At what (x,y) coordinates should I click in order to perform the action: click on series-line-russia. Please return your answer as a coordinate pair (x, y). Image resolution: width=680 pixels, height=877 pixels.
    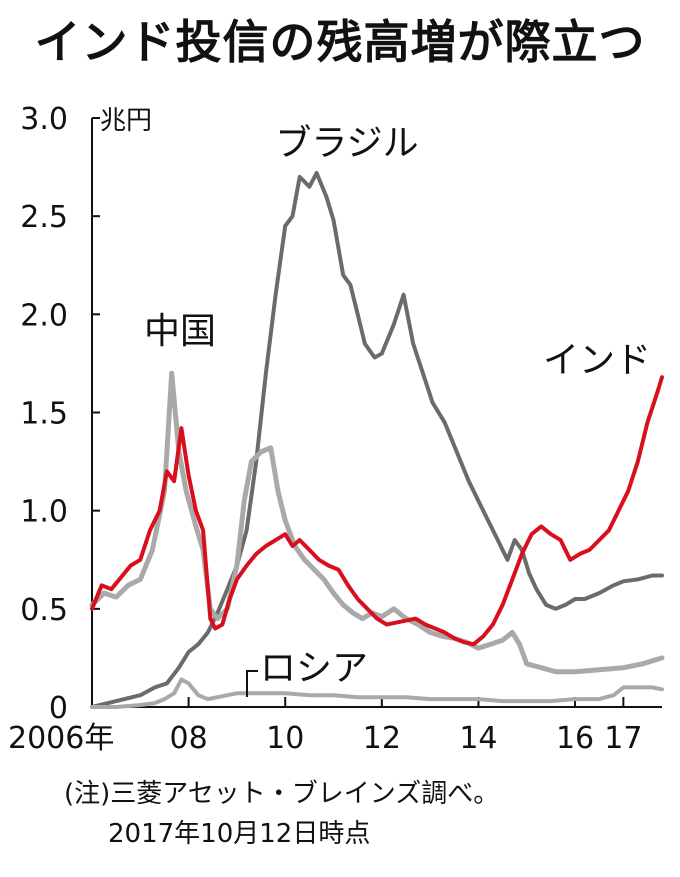
    Looking at the image, I should click on (377, 693).